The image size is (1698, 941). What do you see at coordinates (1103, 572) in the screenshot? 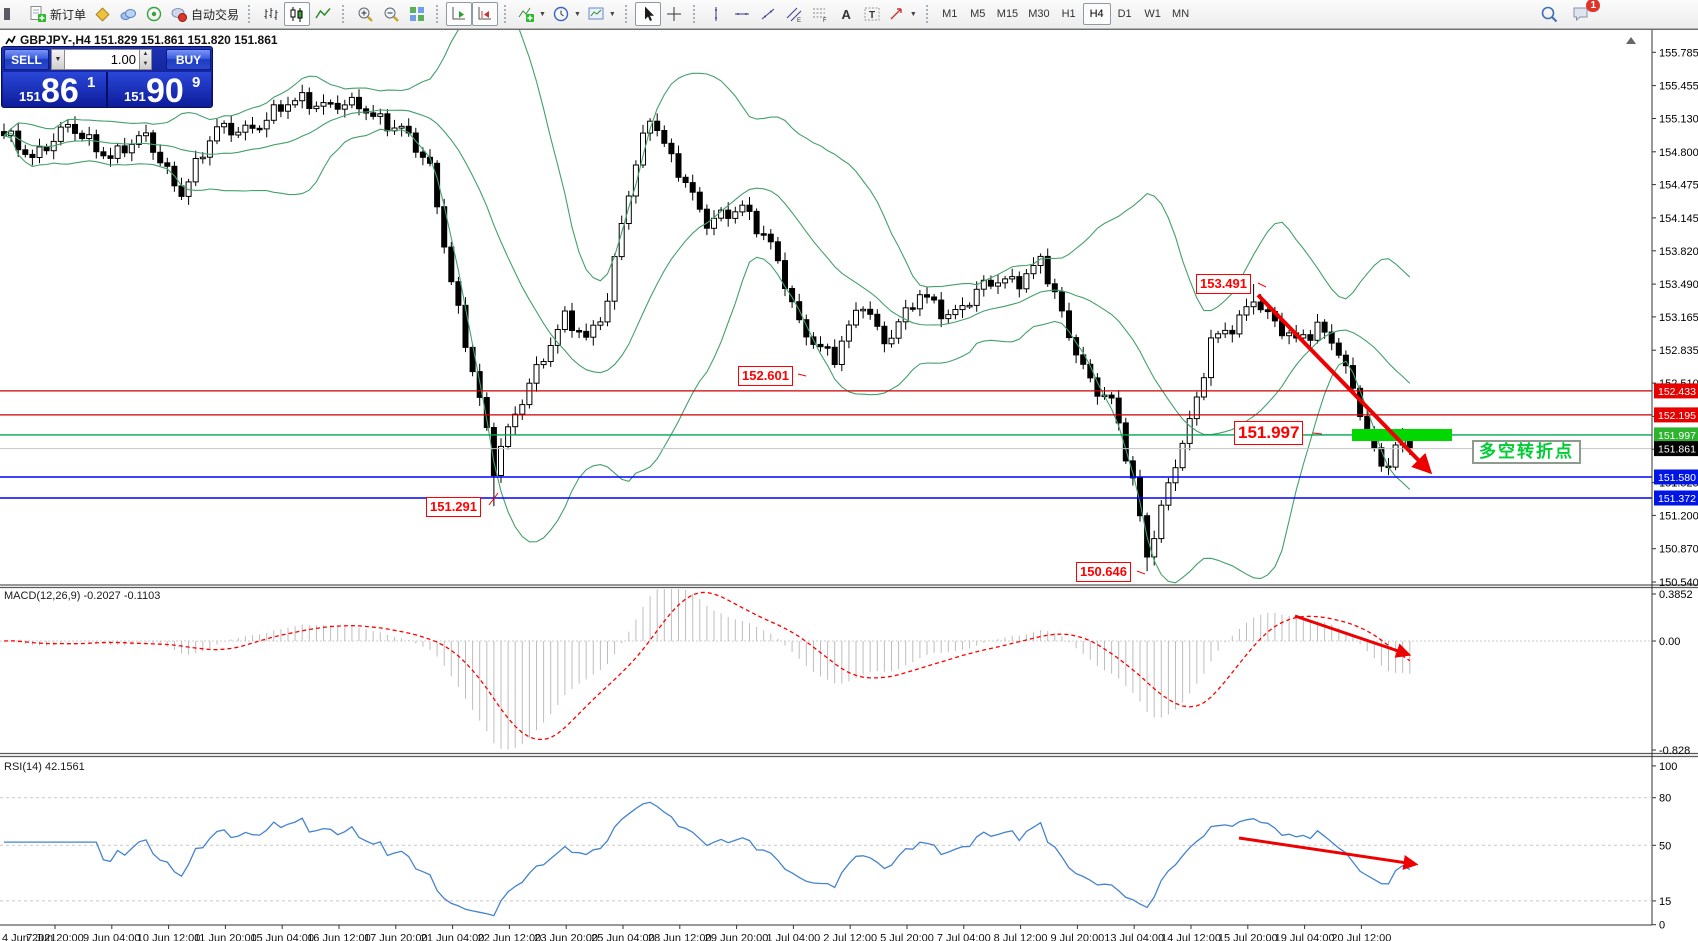
I see `price-annotation-150.646: 150.646` at bounding box center [1103, 572].